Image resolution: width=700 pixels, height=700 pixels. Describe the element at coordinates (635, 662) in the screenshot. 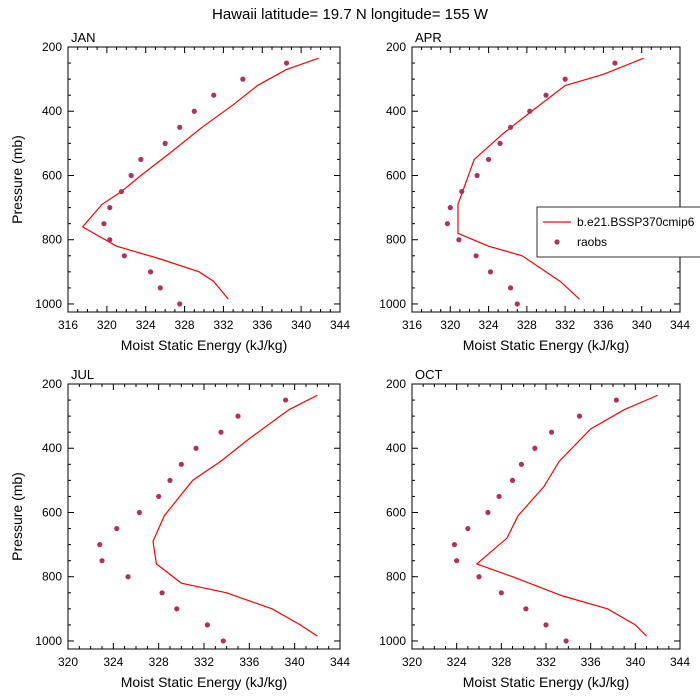

I see `x-tick-label: 340` at that location.